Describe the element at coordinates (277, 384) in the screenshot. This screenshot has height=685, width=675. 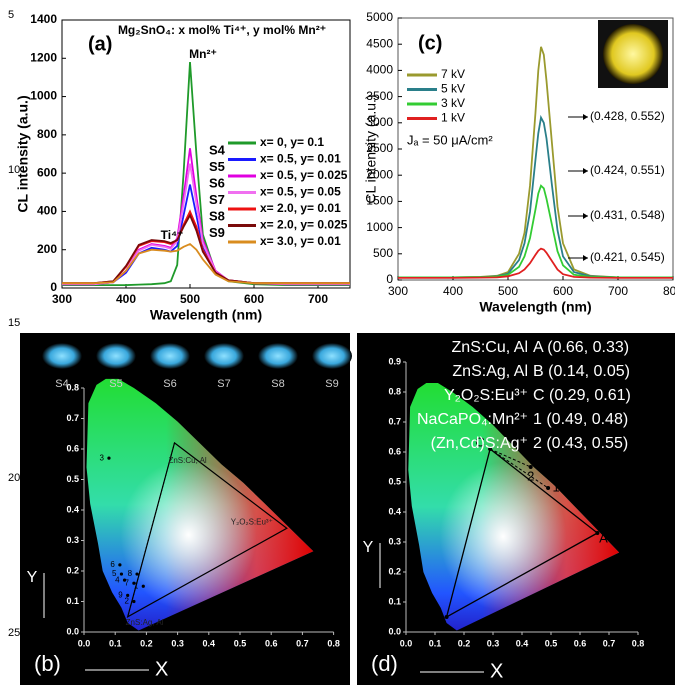
I see `sample-label: S8` at that location.